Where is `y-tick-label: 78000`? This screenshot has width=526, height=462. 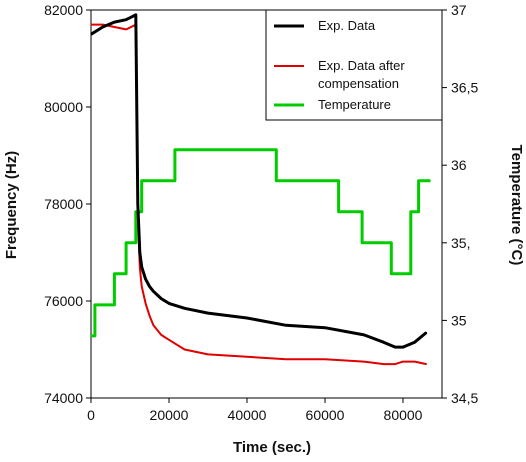 y-tick-label: 78000 is located at coordinates (63, 204).